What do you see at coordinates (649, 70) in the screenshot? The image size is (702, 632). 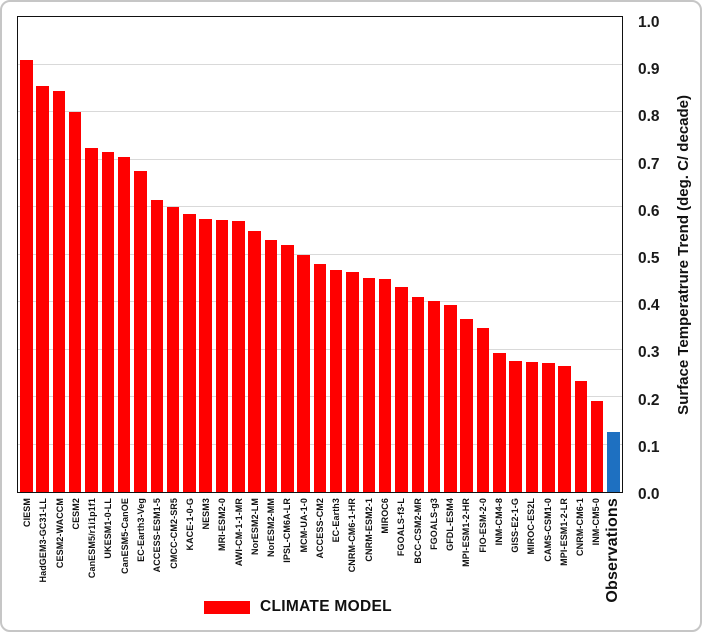 I see `y-tick-0.9: 0.9` at bounding box center [649, 70].